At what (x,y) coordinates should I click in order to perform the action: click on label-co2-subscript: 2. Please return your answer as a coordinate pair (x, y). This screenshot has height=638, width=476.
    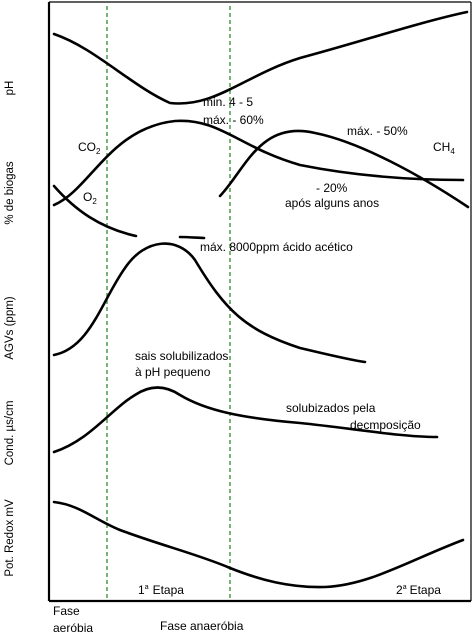
    Looking at the image, I should click on (98, 151).